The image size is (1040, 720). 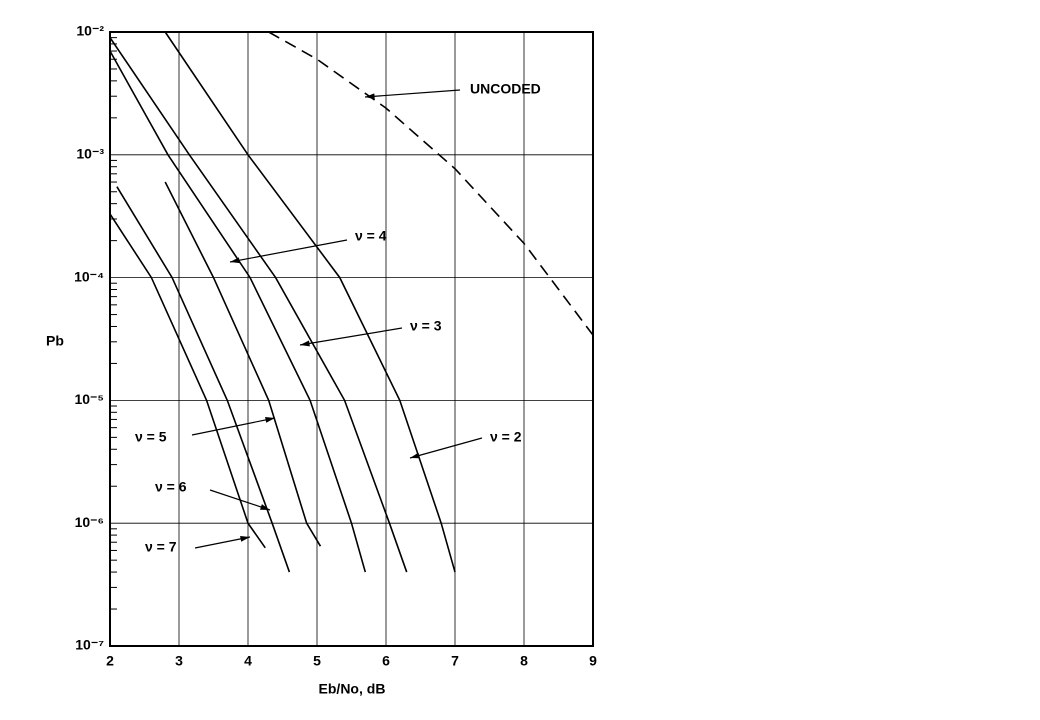 What do you see at coordinates (352, 689) in the screenshot?
I see `x-axis-label: Eb/No, dB` at bounding box center [352, 689].